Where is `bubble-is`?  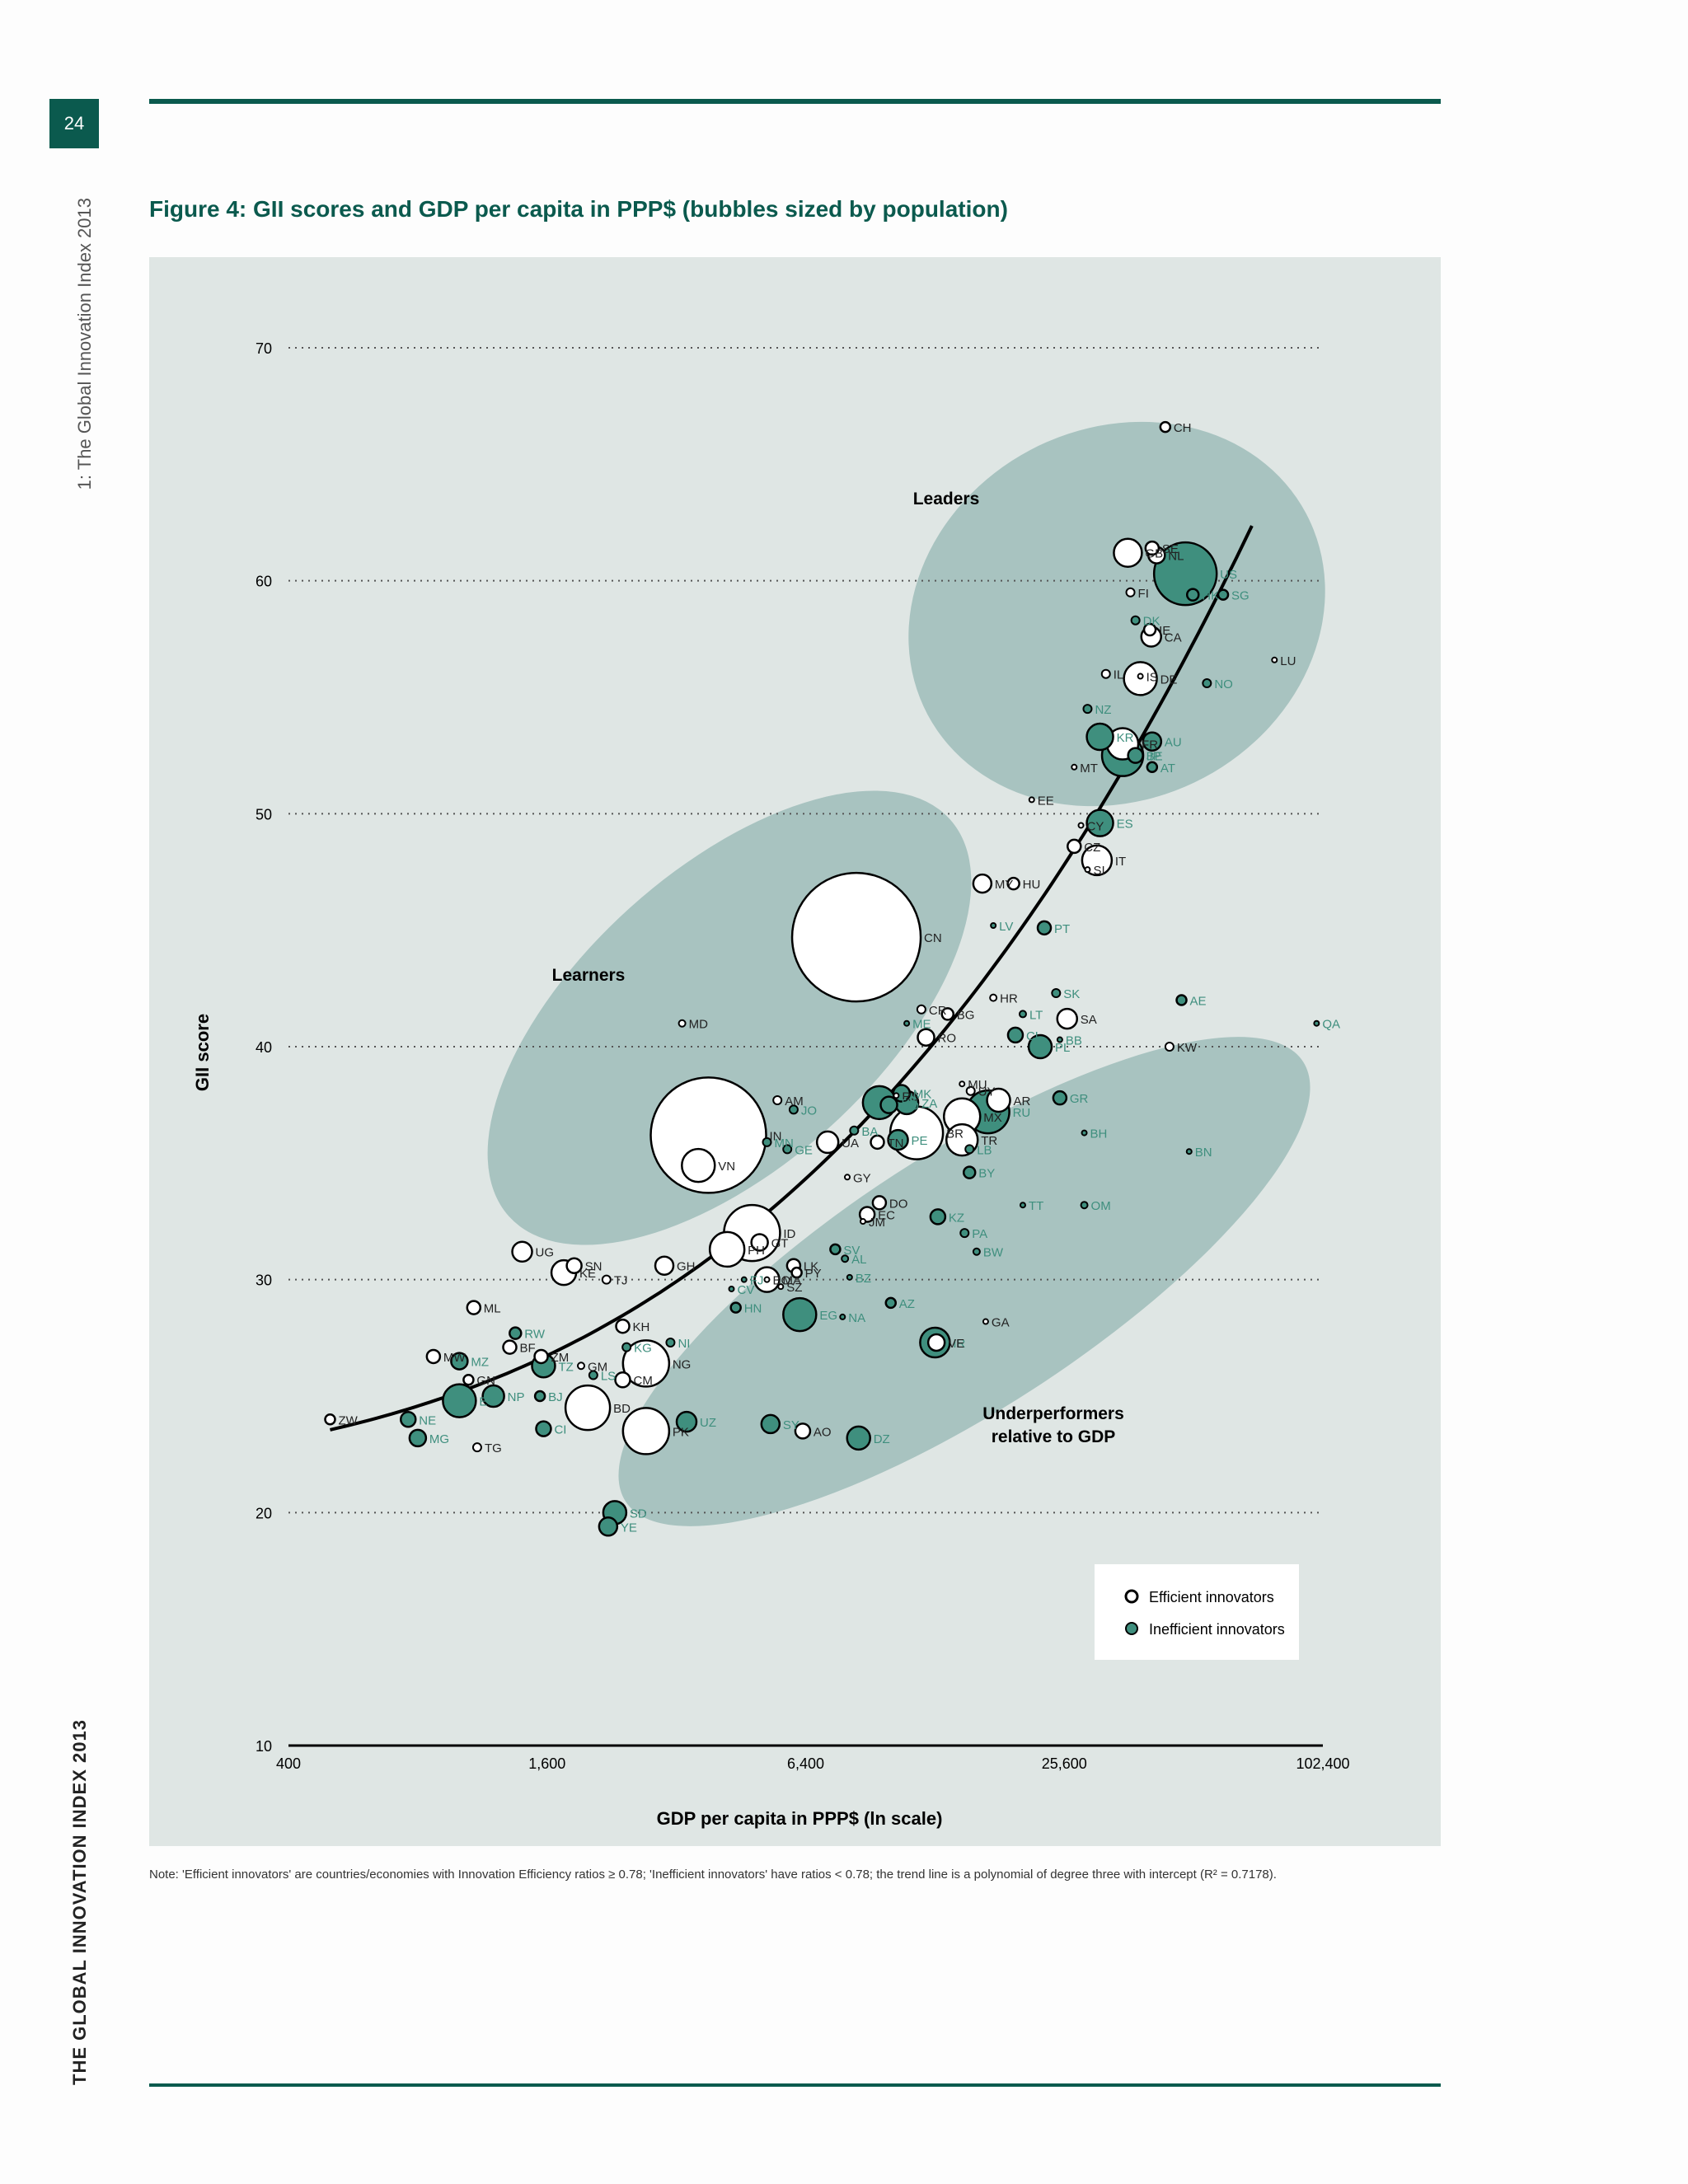
bubble-is is located at coordinates (1140, 676).